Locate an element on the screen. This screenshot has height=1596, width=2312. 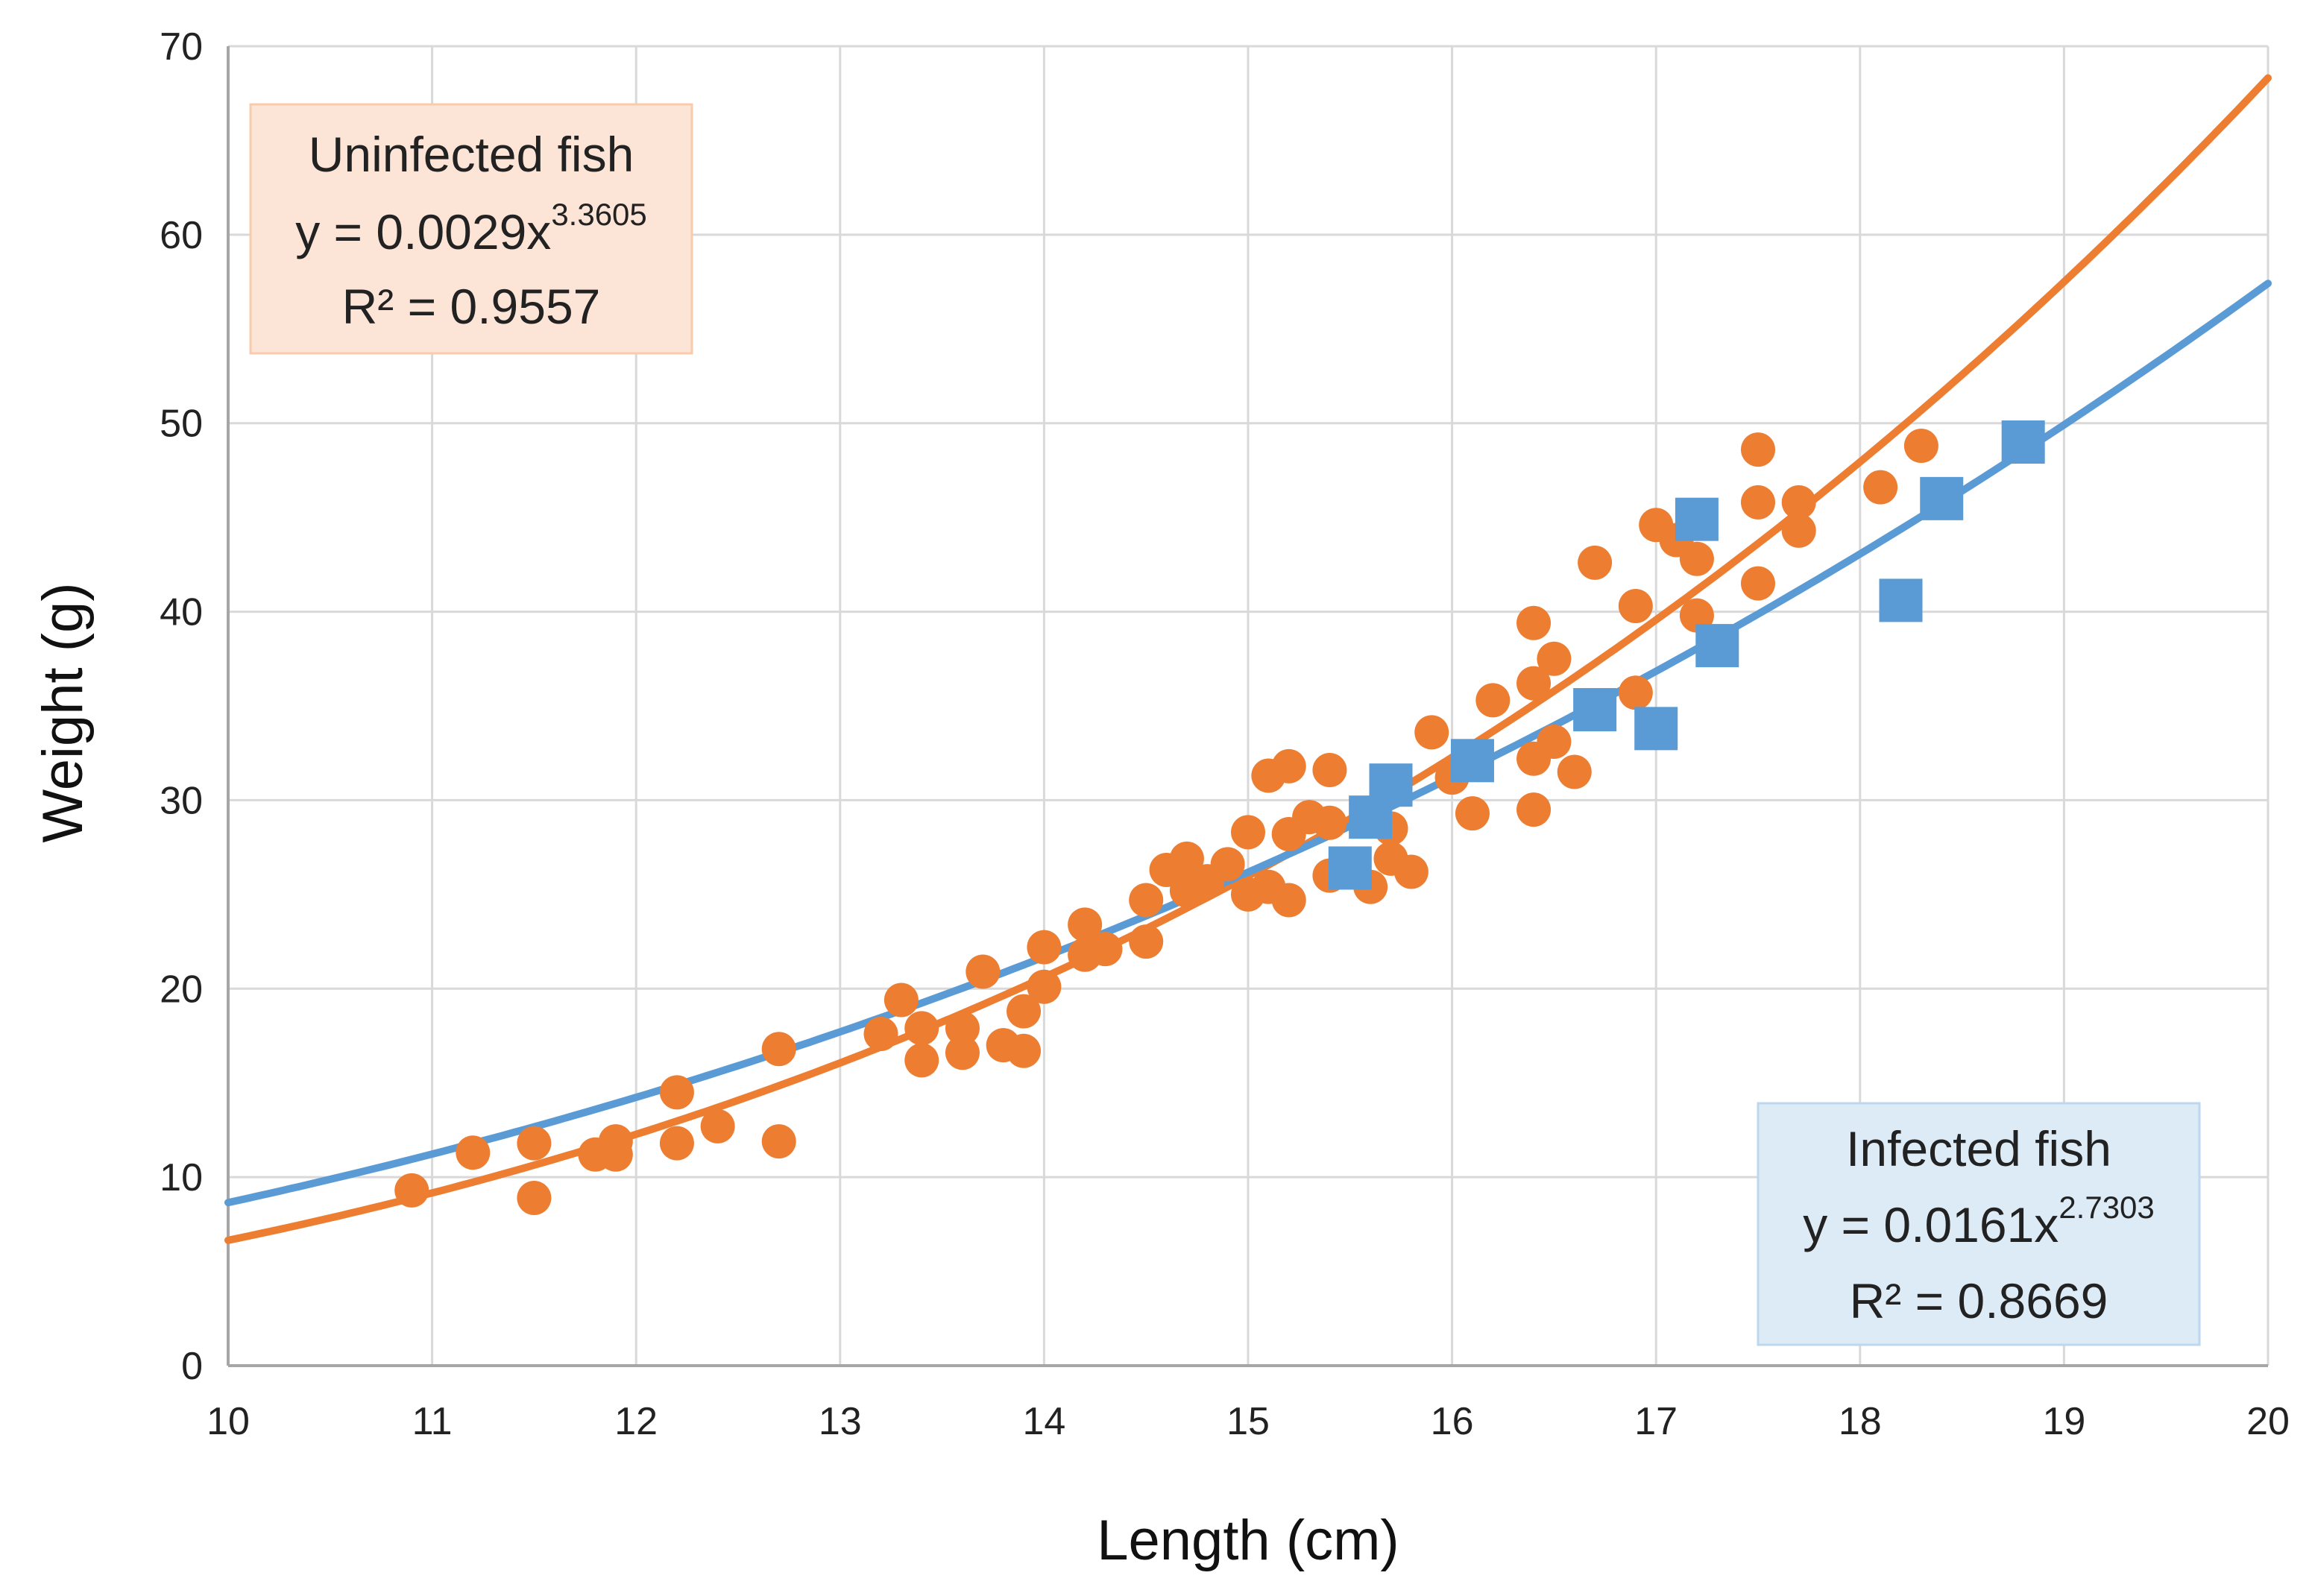
y-axis-title: Weight (g) is located at coordinates (63, 712).